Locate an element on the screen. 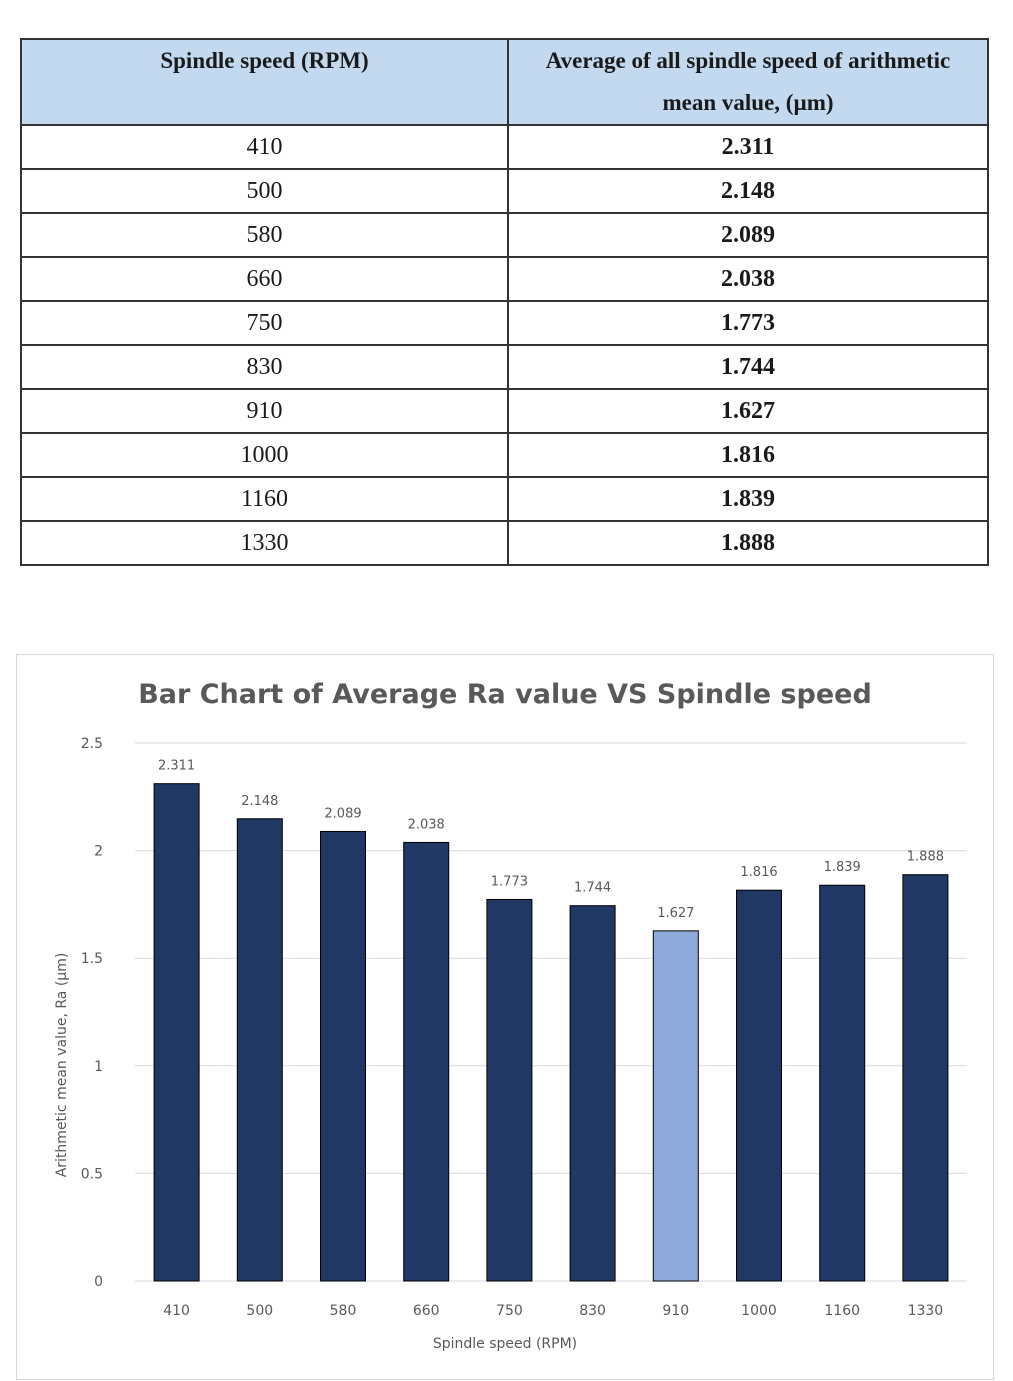 This screenshot has height=1381, width=1013. x-axis-label: Spindle speed (RPM) is located at coordinates (505, 1344).